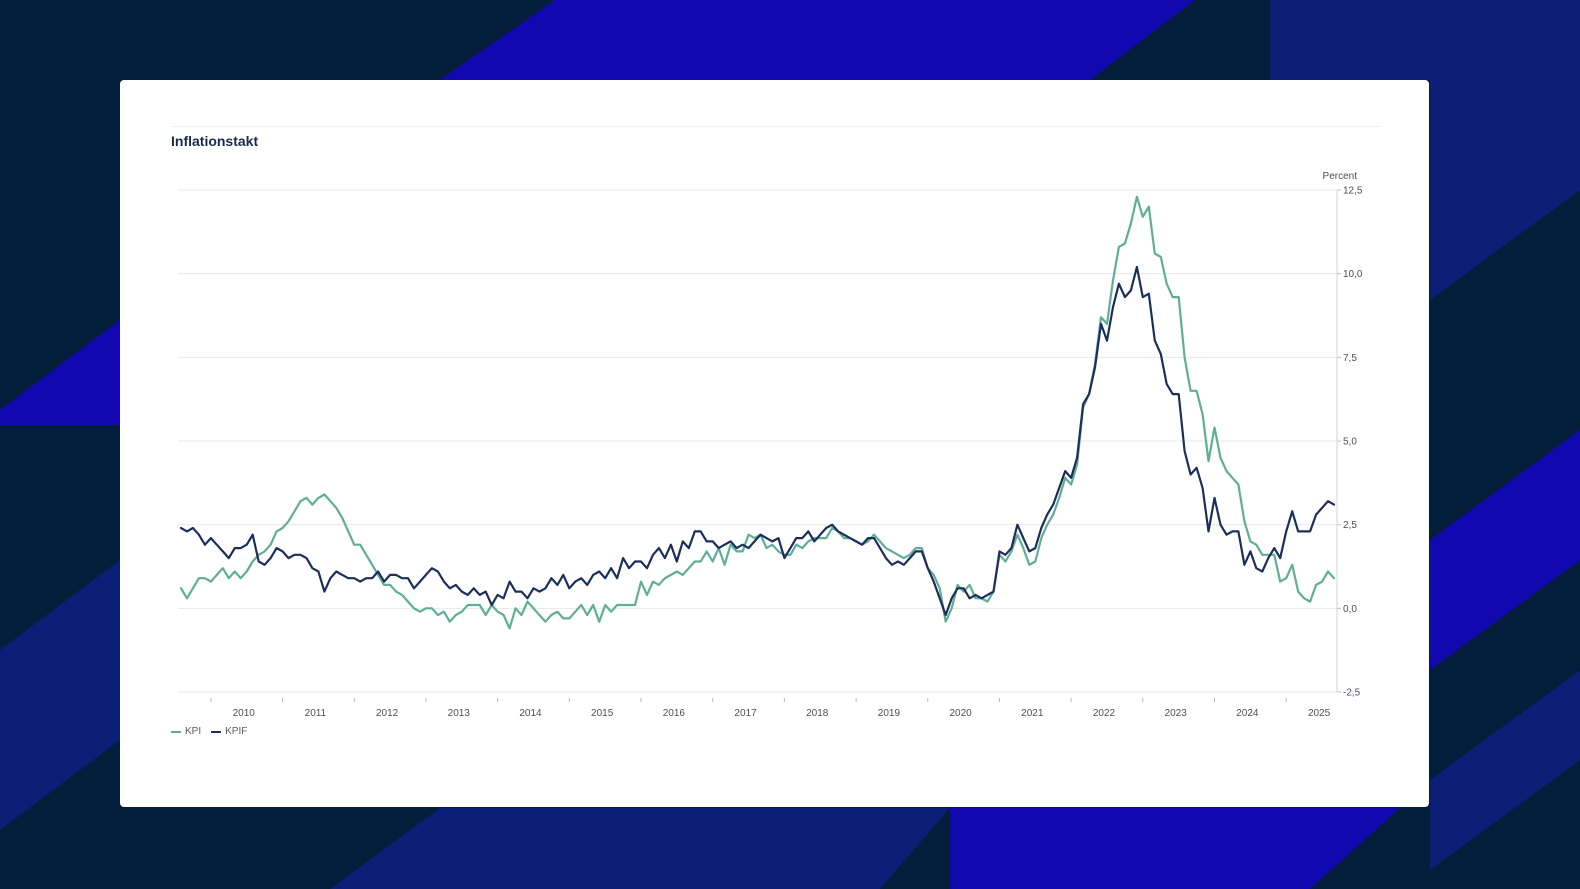 The image size is (1580, 889). I want to click on x-tick-label: 2018, so click(817, 713).